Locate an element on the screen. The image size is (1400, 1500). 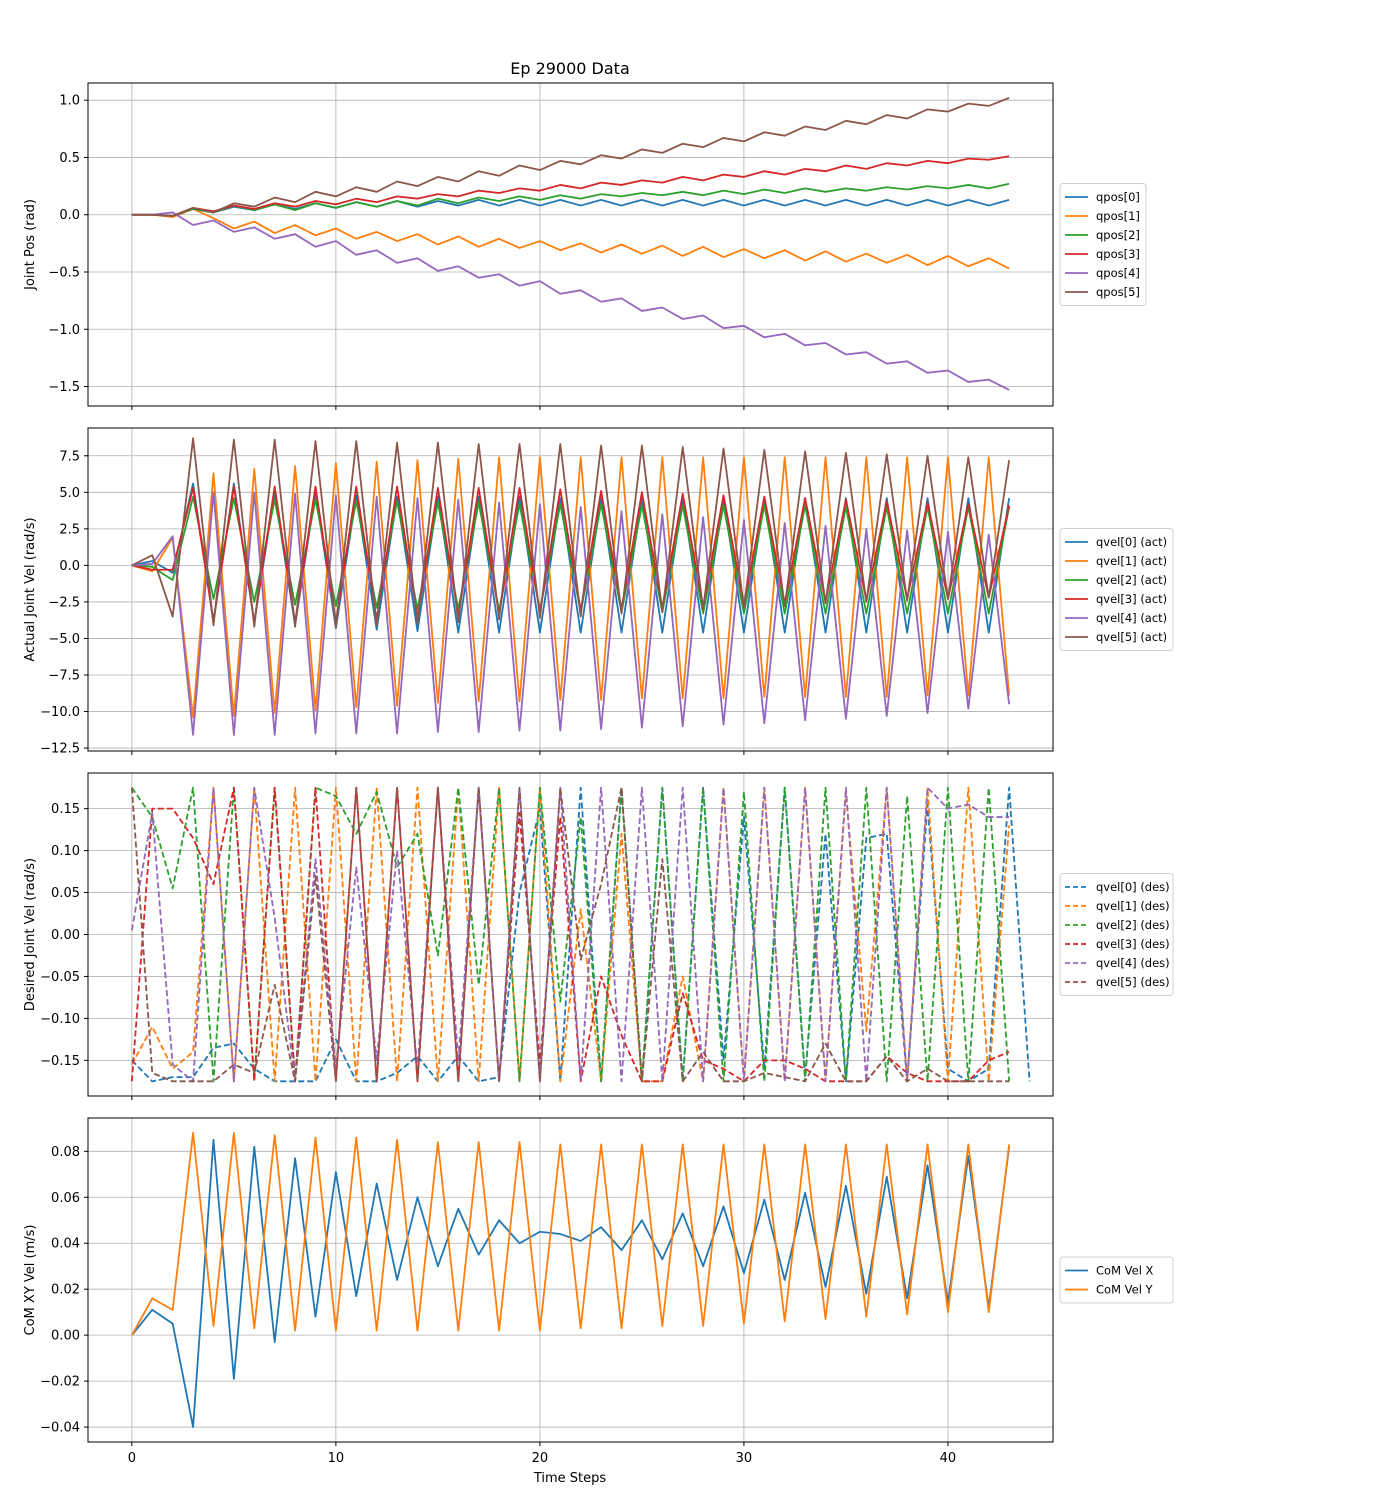
legend-label: qvel[4] (des) is located at coordinates (1133, 963).